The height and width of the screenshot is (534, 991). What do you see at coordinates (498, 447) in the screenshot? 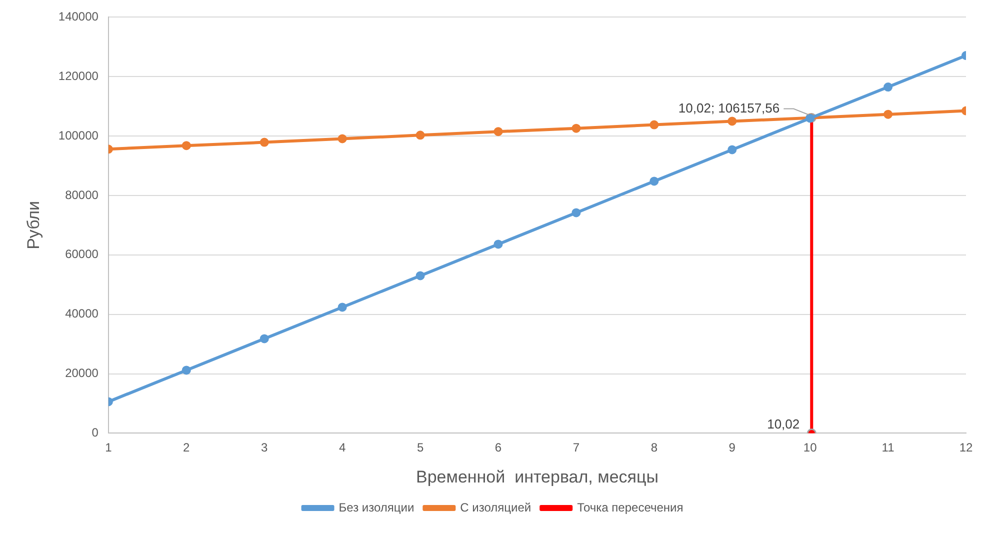
I see `x-tick-label: 6` at bounding box center [498, 447].